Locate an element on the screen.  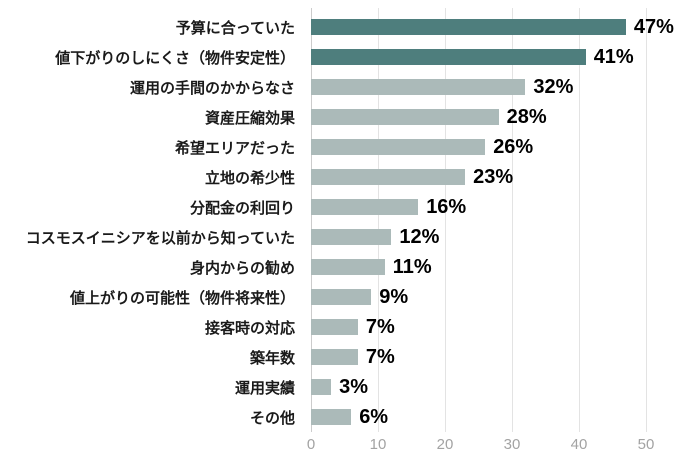
bar-row: 運用の手間のかからなさ 32% is located at coordinates (350, 87).